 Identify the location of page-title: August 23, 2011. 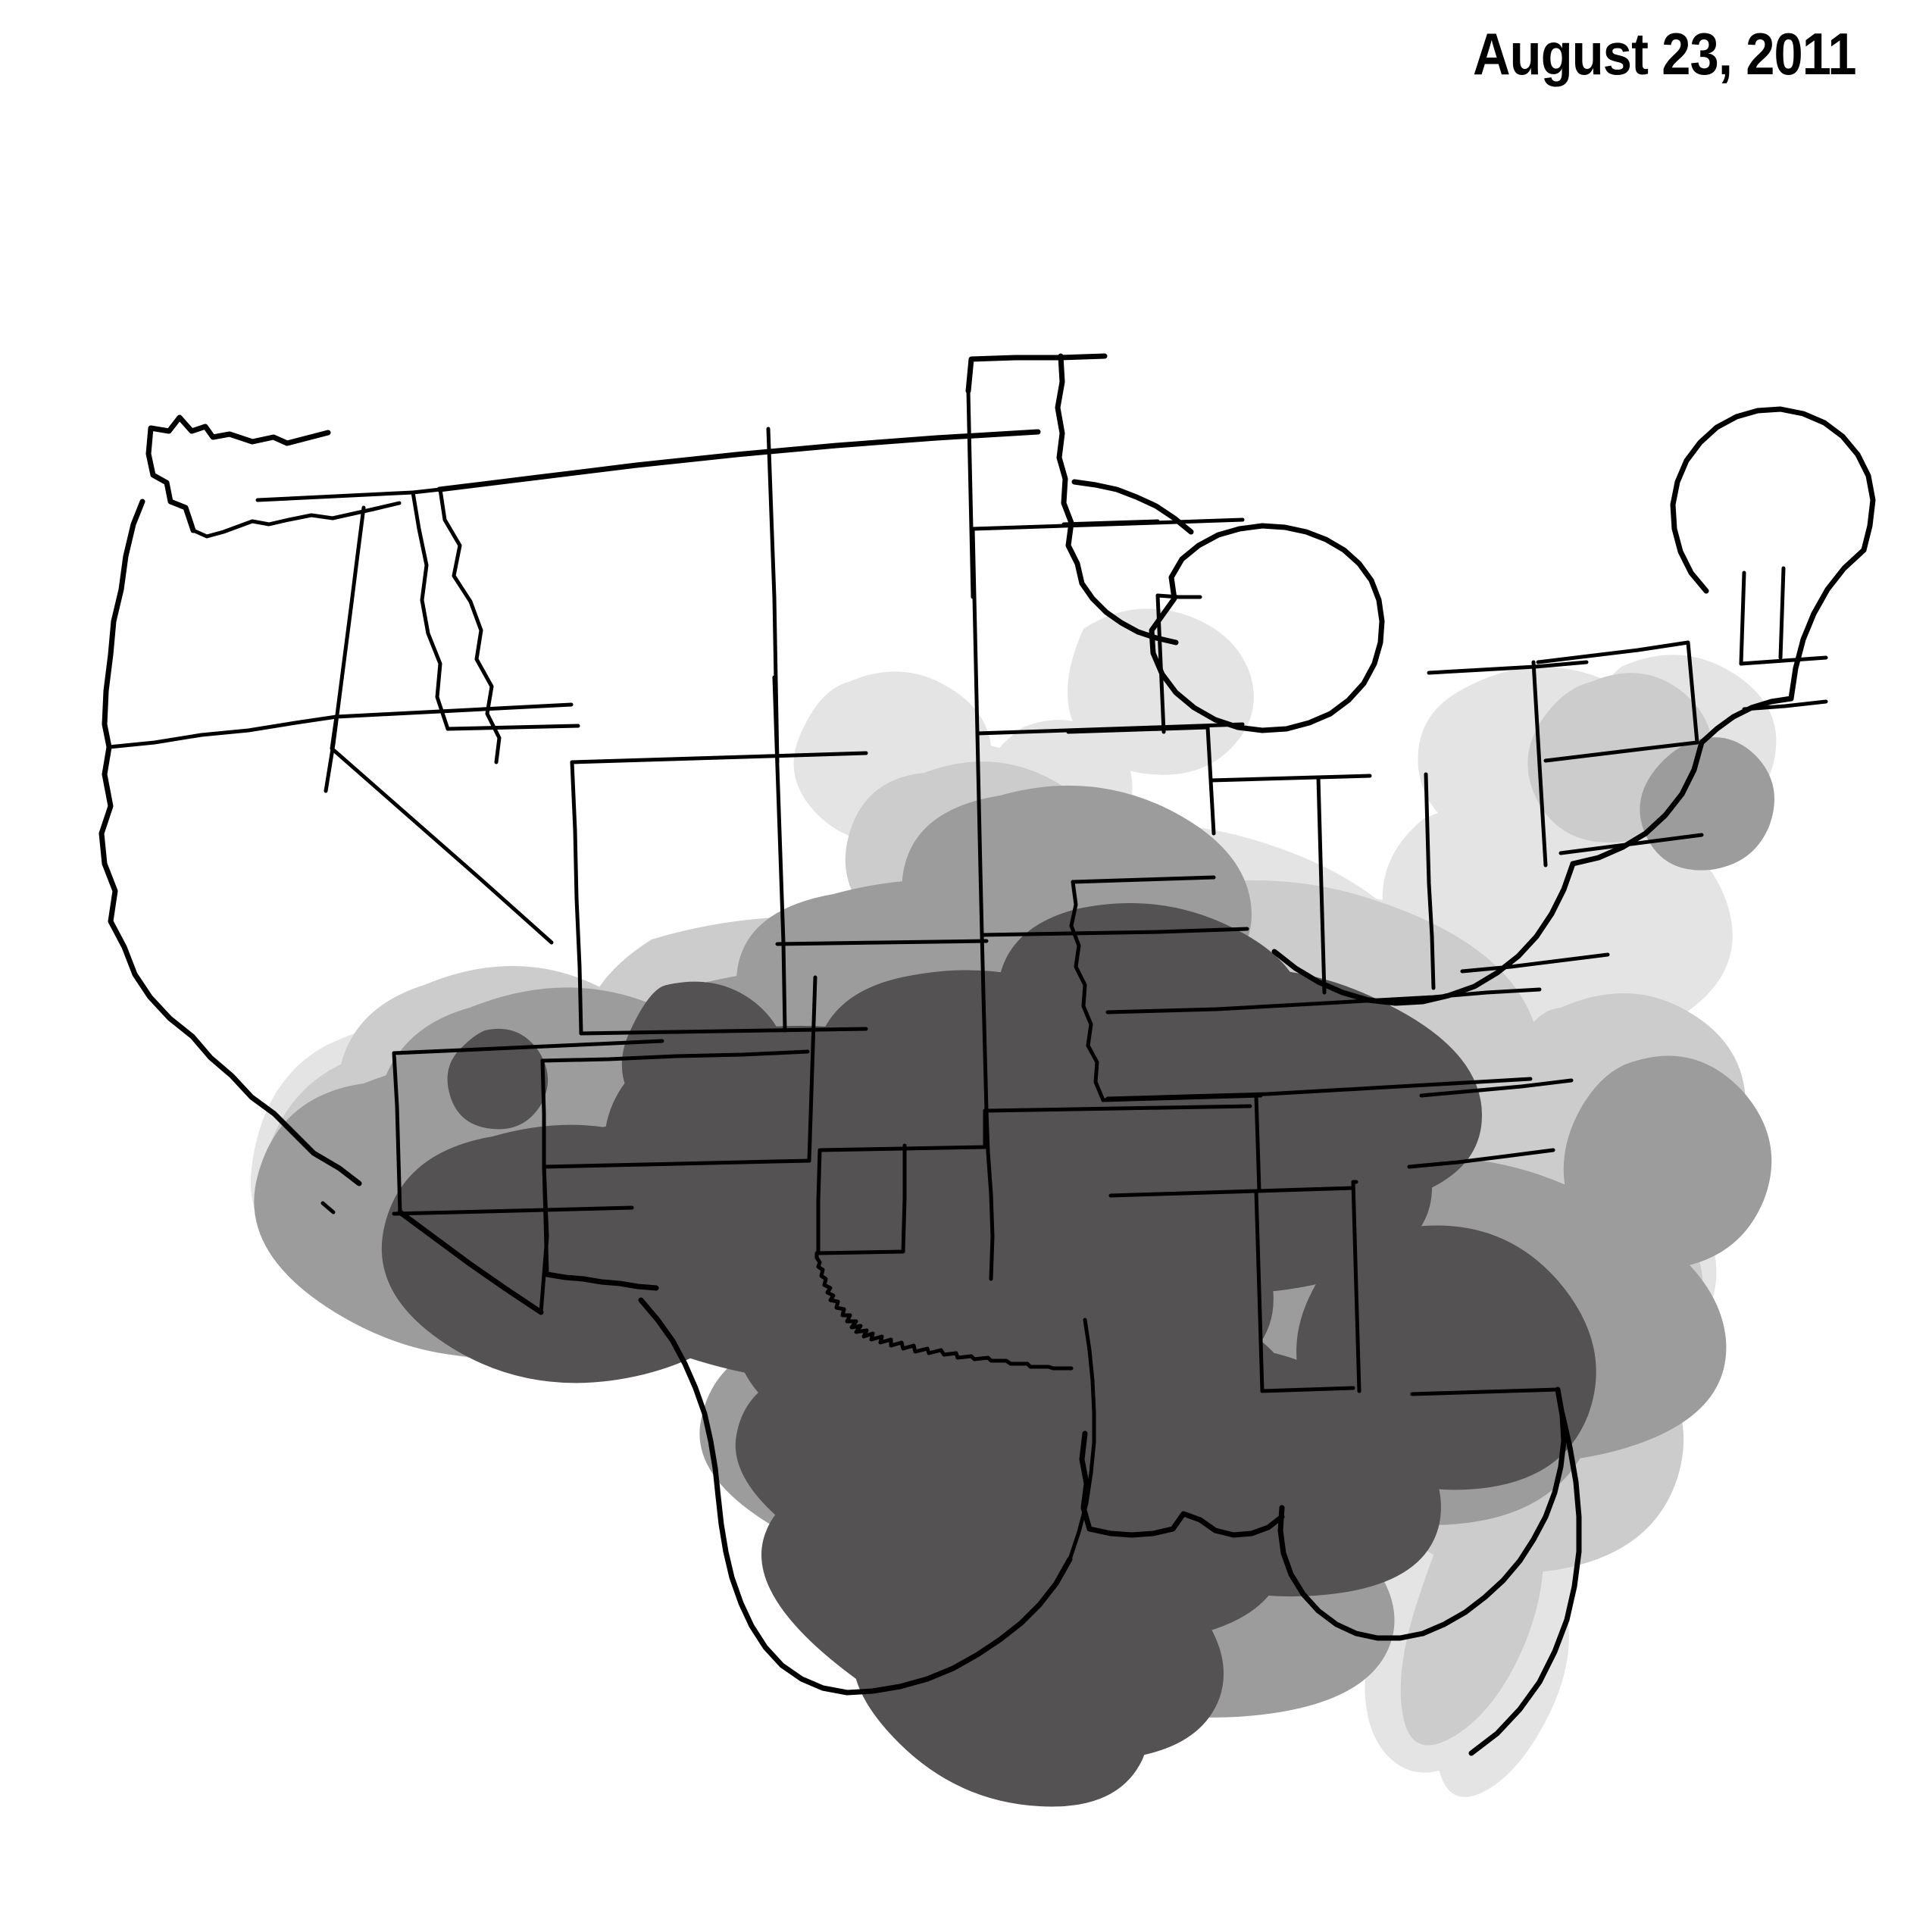
(1665, 54).